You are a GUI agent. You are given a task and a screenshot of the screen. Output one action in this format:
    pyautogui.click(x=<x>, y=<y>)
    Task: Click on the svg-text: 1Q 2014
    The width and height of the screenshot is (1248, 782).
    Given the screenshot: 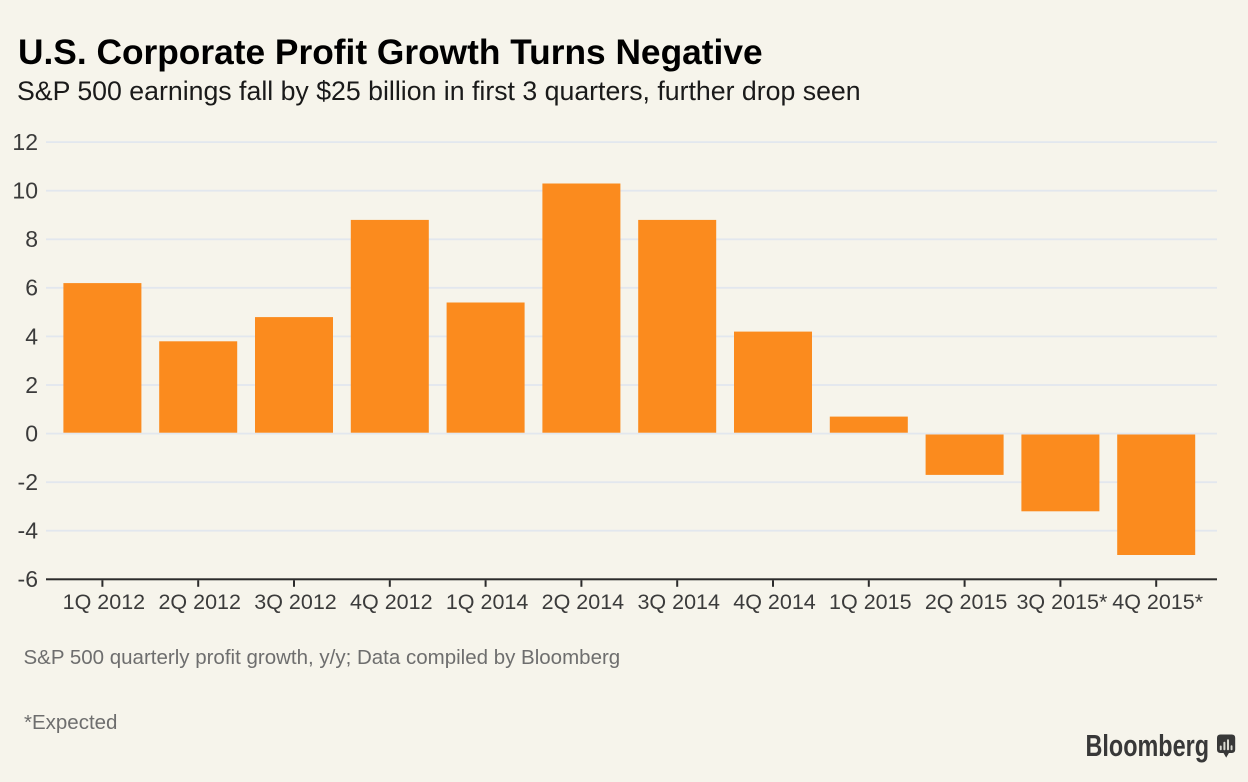 What is the action you would take?
    pyautogui.click(x=487, y=602)
    